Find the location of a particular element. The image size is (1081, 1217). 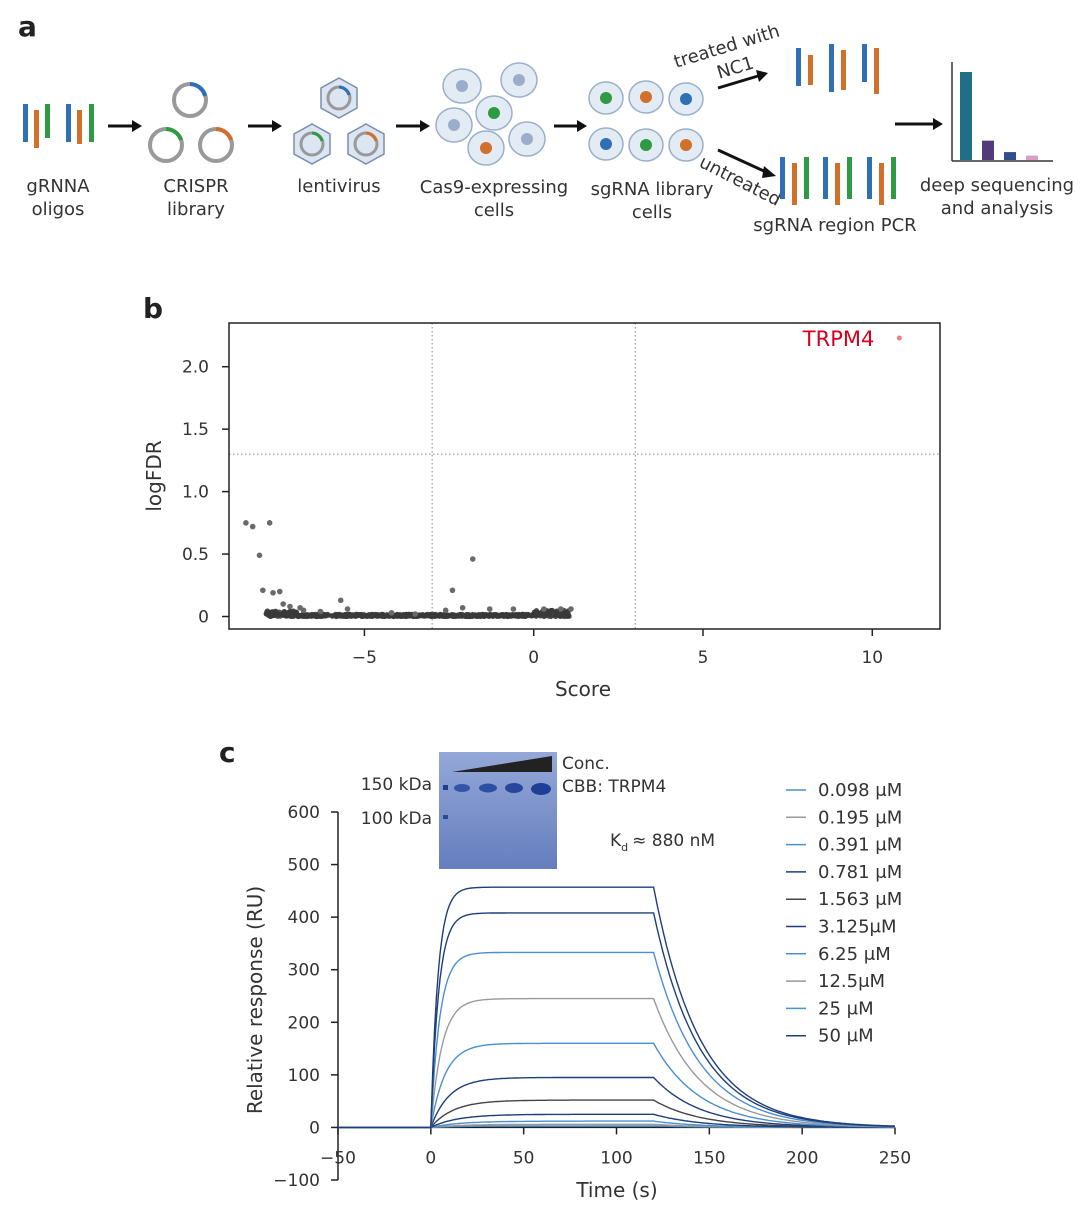

x-tick-label: −5 is located at coordinates (364, 658).